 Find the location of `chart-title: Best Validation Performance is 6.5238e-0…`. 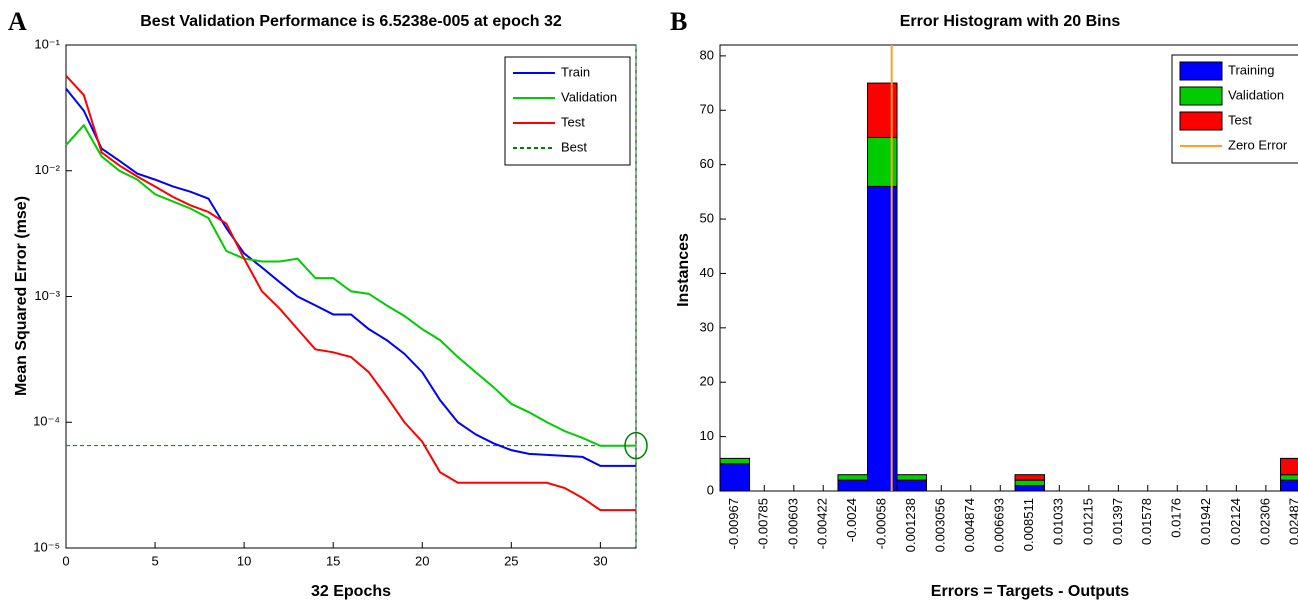

chart-title: Best Validation Performance is 6.5238e-0… is located at coordinates (351, 21).